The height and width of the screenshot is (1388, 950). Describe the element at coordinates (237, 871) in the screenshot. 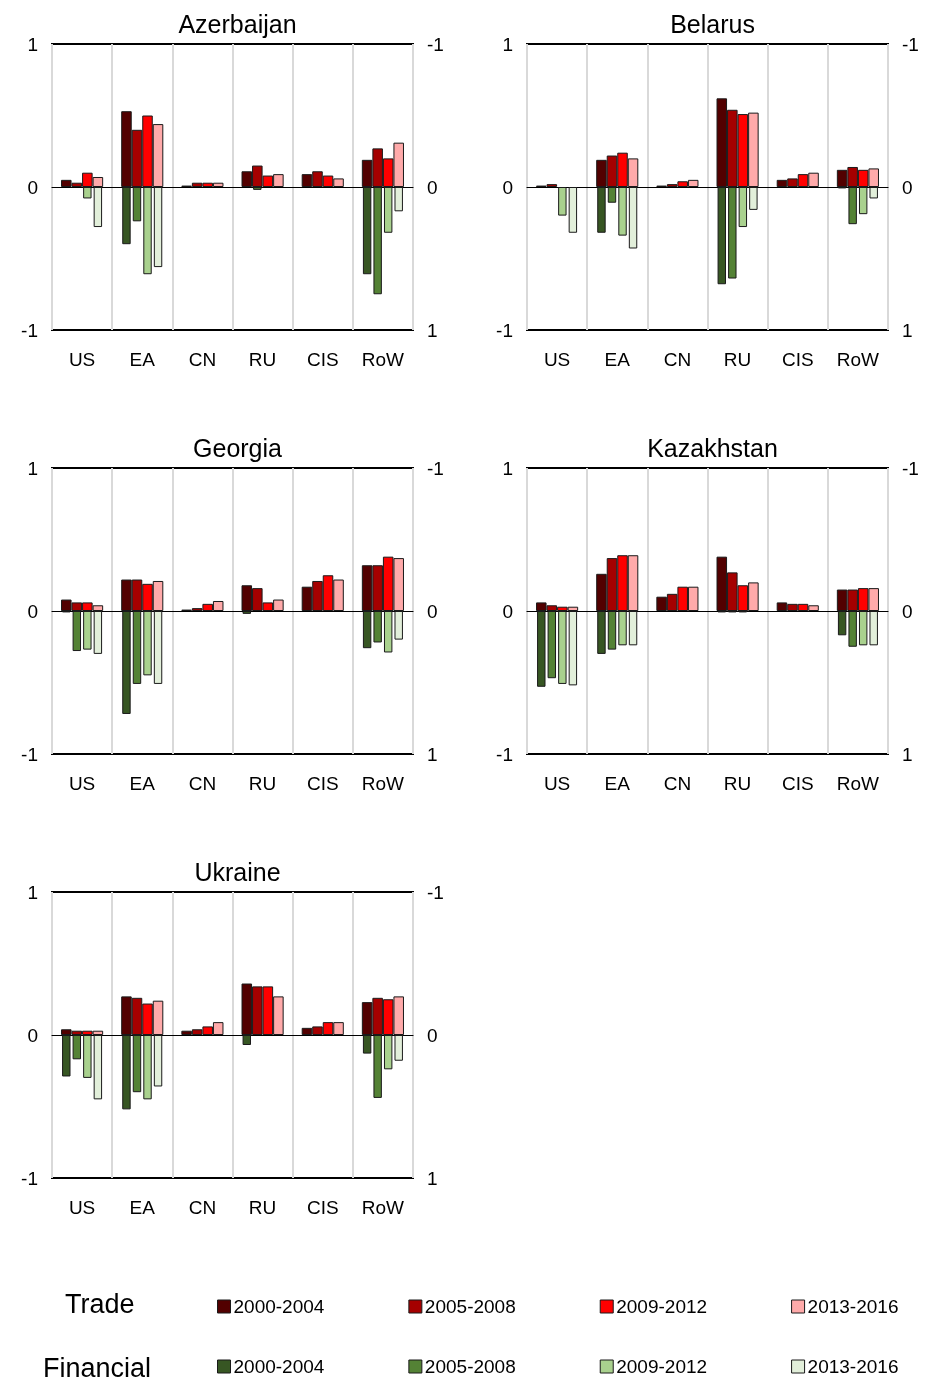

I see `chart-title: Ukraine` at that location.